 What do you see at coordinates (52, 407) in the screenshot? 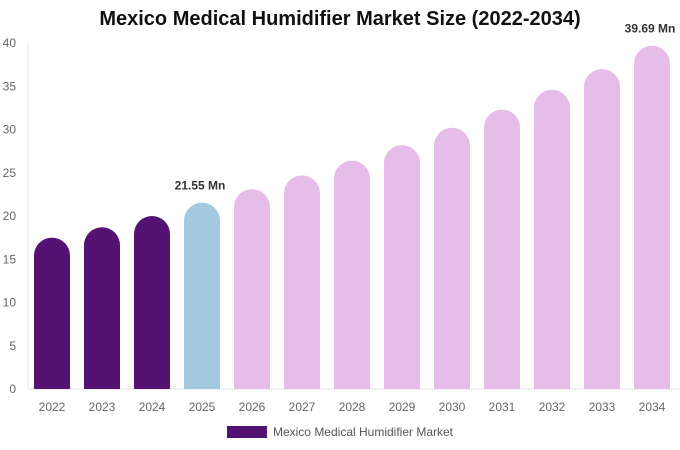
I see `x-tick-label: 2022` at bounding box center [52, 407].